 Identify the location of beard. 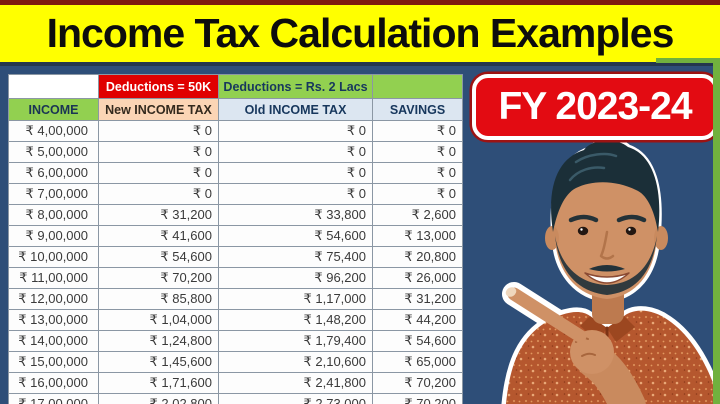
(606, 265).